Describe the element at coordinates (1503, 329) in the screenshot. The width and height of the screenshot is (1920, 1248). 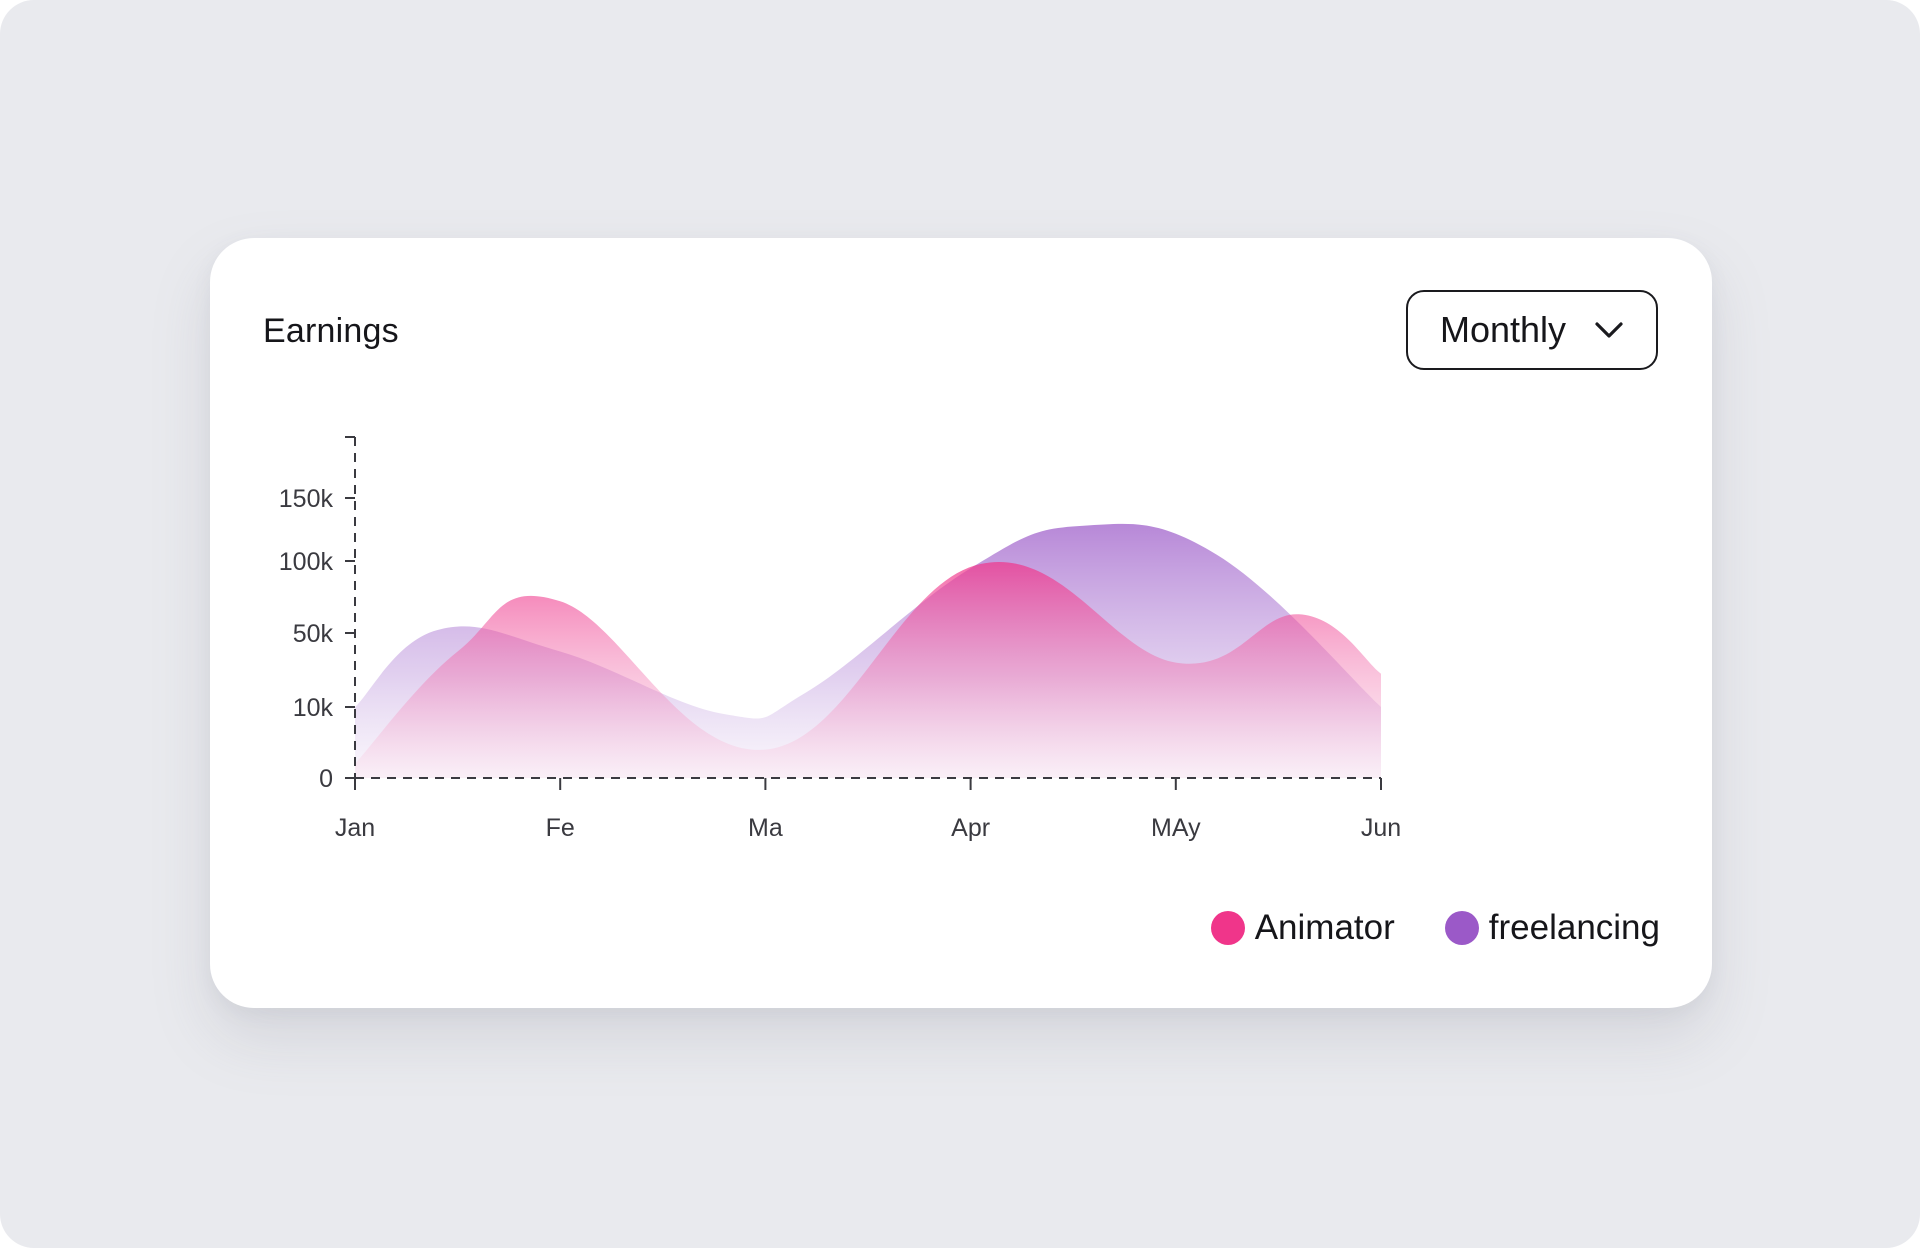
I see `period-select-value: Monthly` at that location.